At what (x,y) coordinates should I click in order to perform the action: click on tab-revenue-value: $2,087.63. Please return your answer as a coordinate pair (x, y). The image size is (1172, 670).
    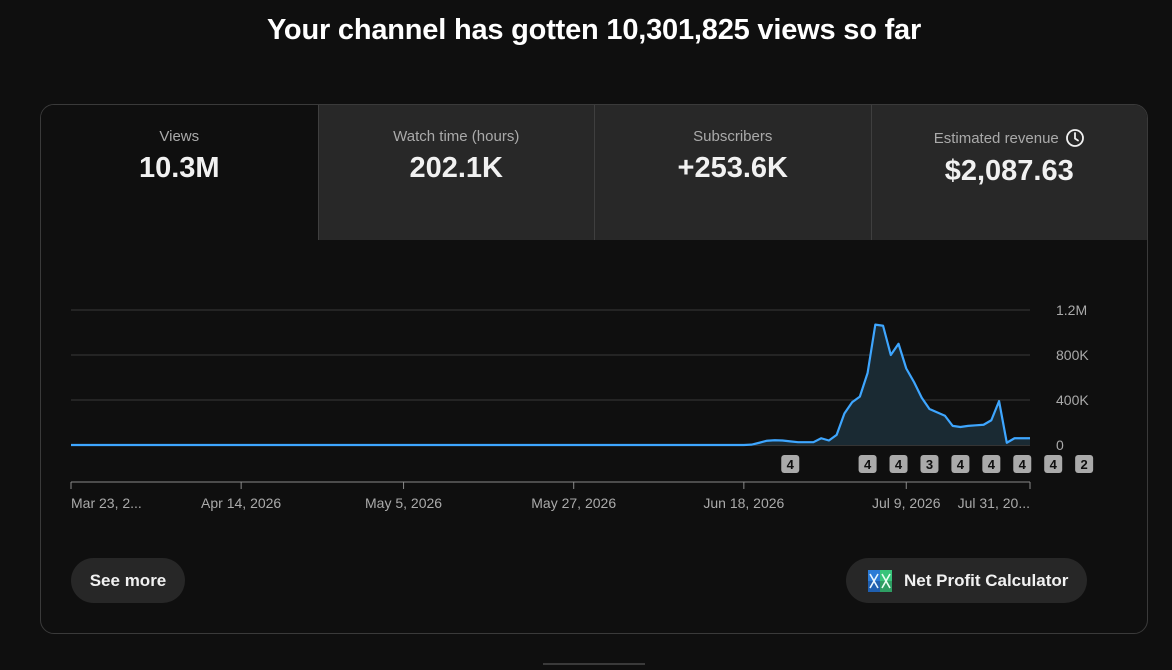
    Looking at the image, I should click on (1009, 171).